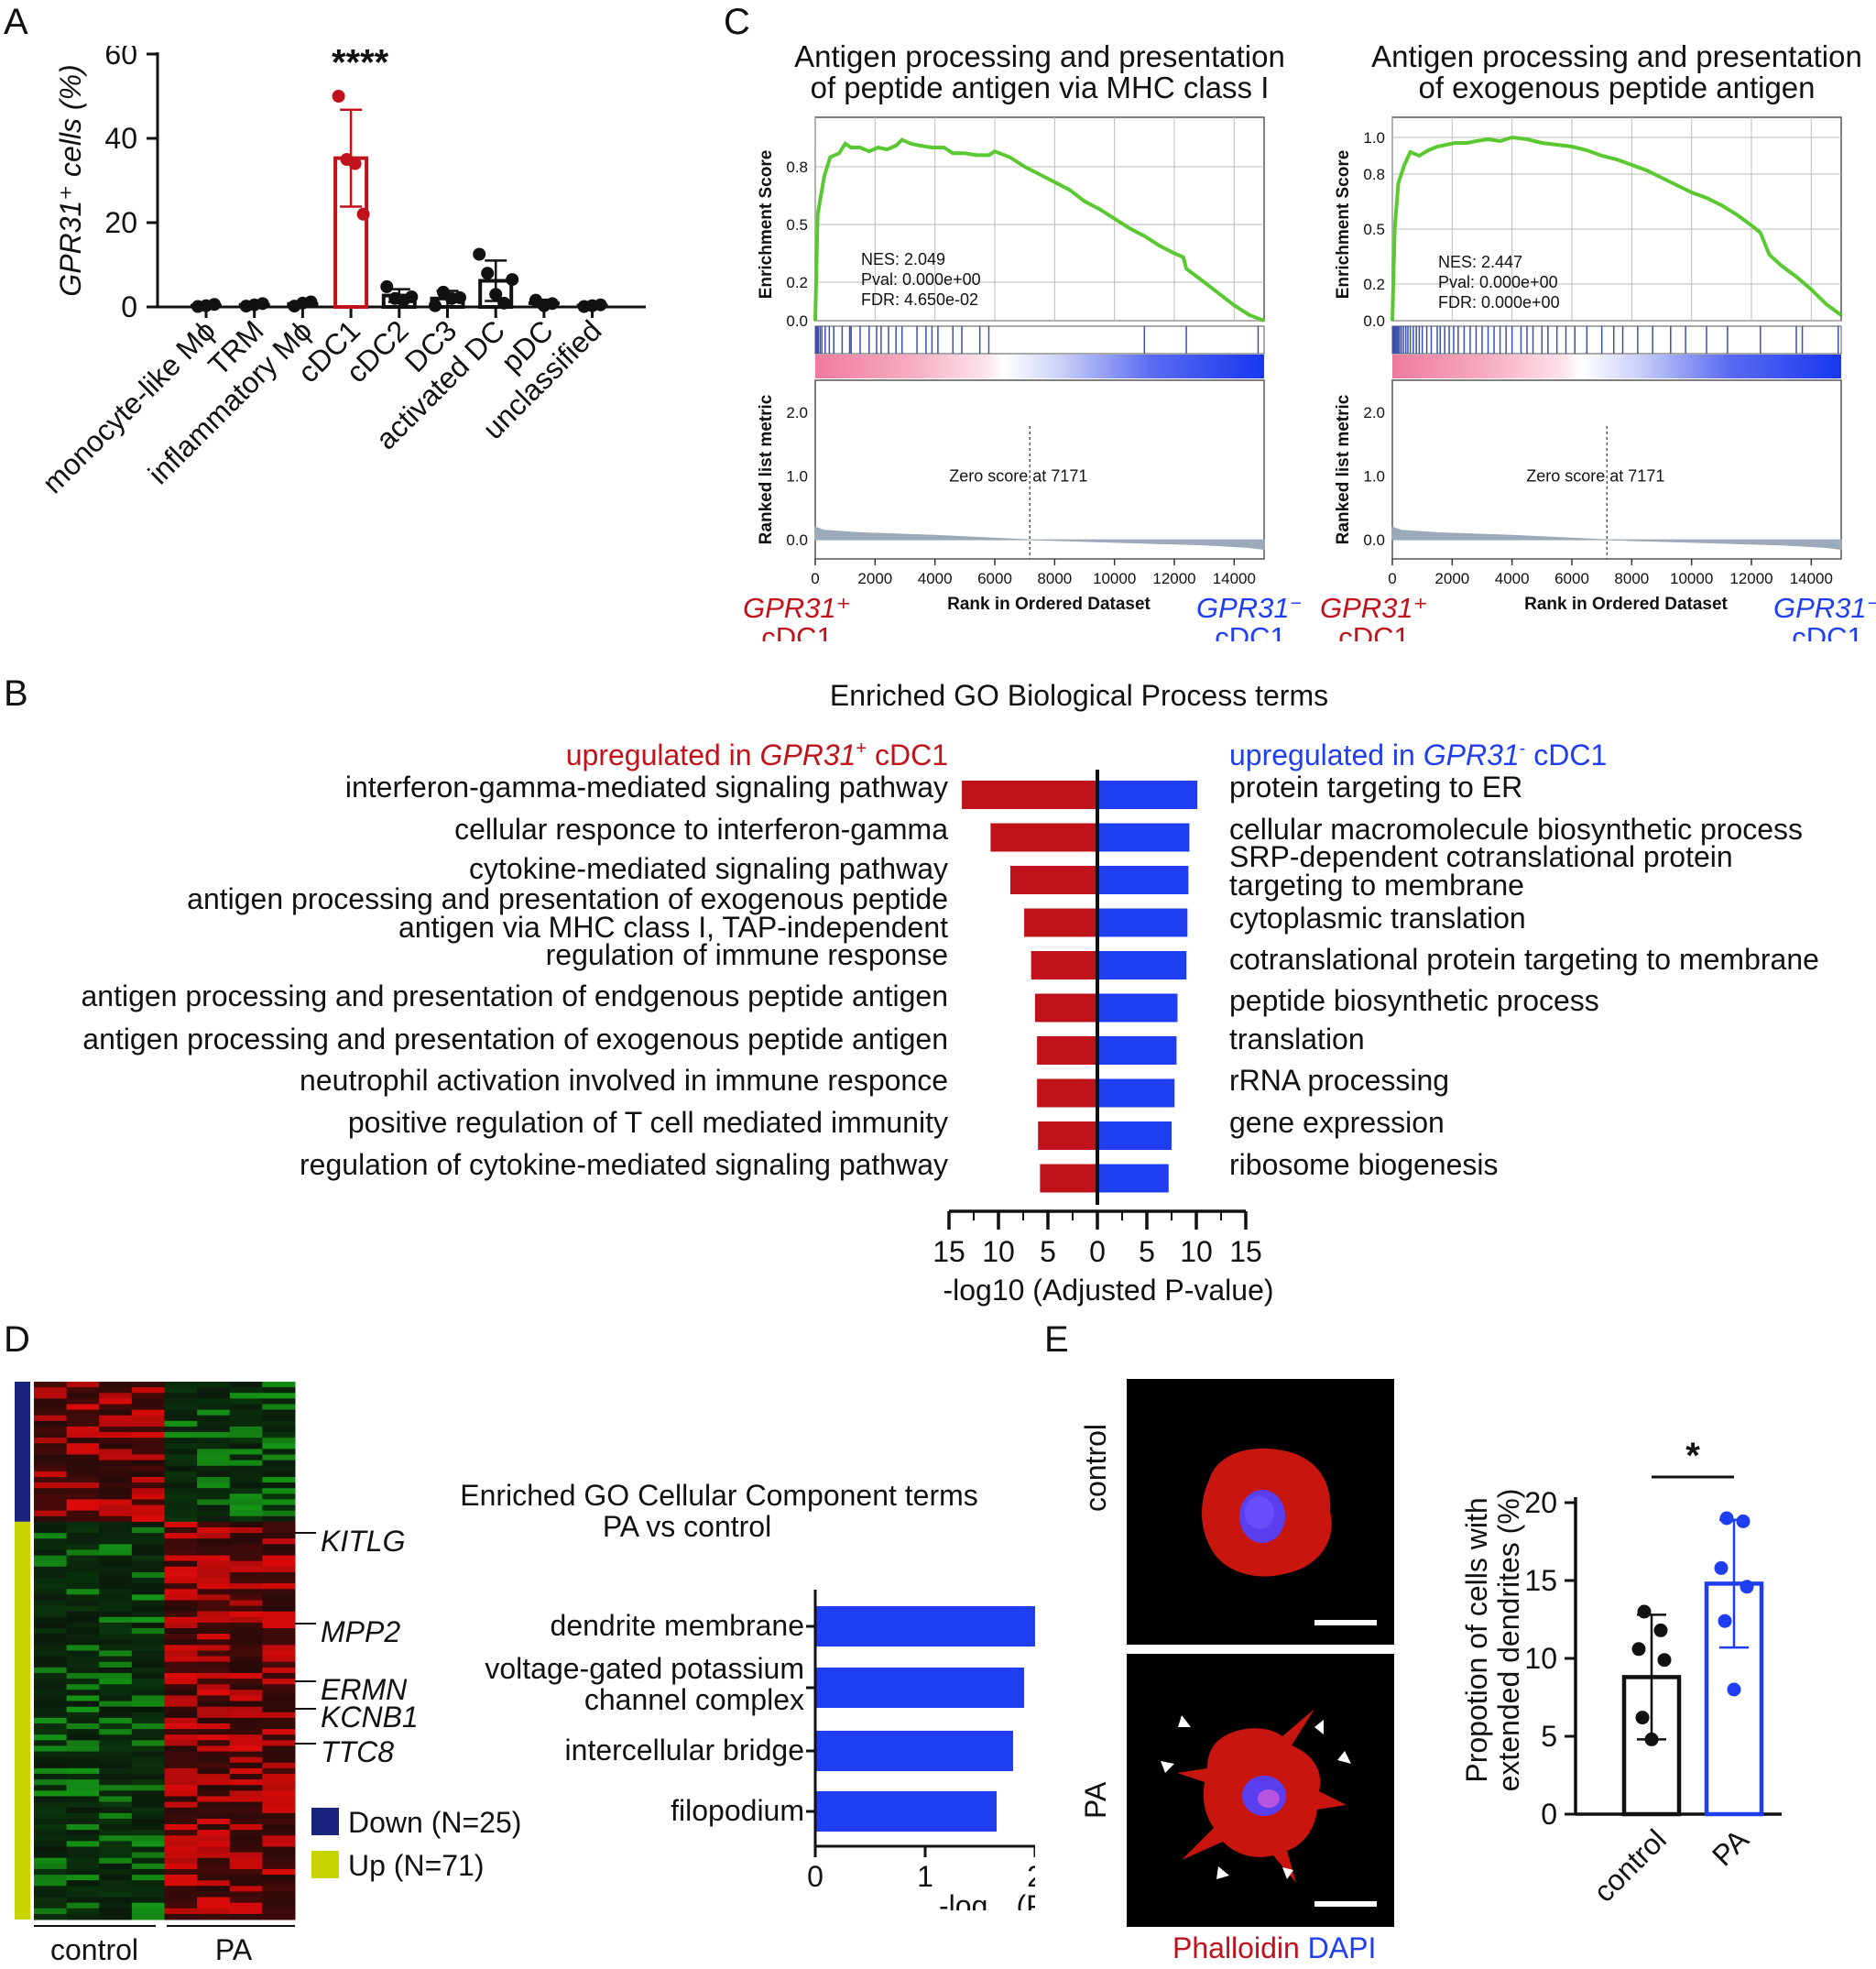 The image size is (1876, 1969). Describe the element at coordinates (1616, 56) in the screenshot. I see `chart-title-line1: Antigen processing and presentation` at that location.